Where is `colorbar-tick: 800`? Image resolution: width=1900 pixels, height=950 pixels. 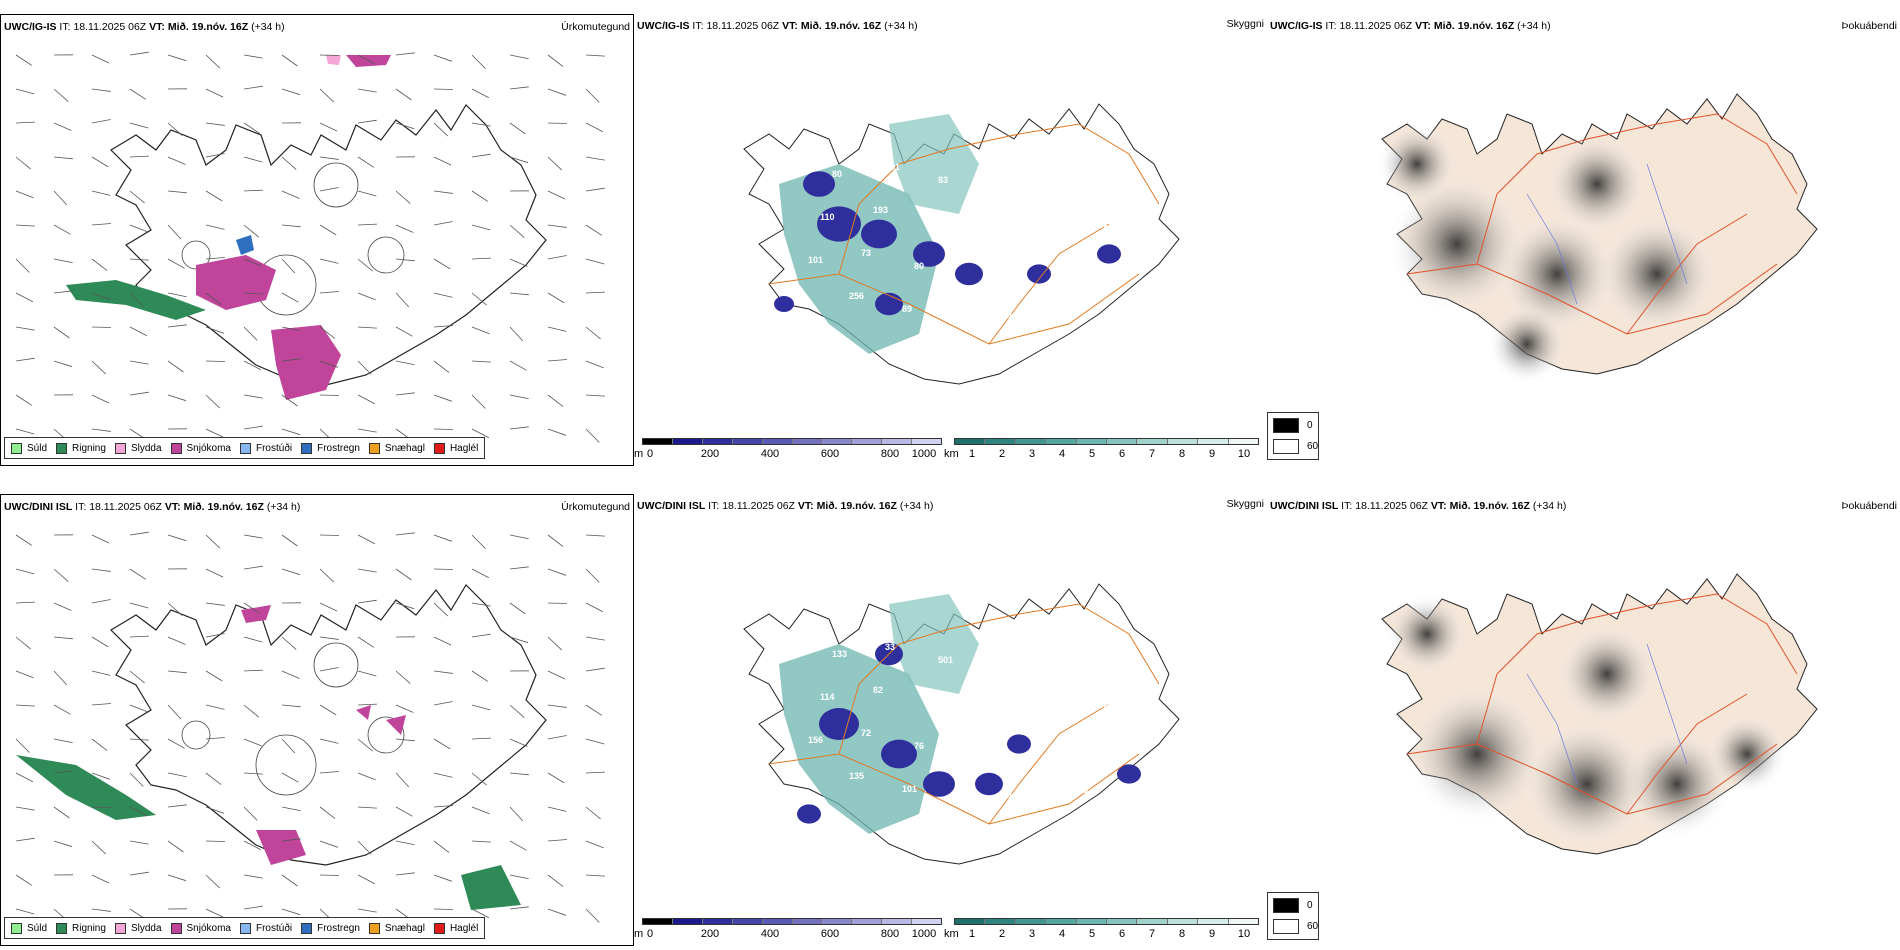 colorbar-tick: 800 is located at coordinates (890, 934).